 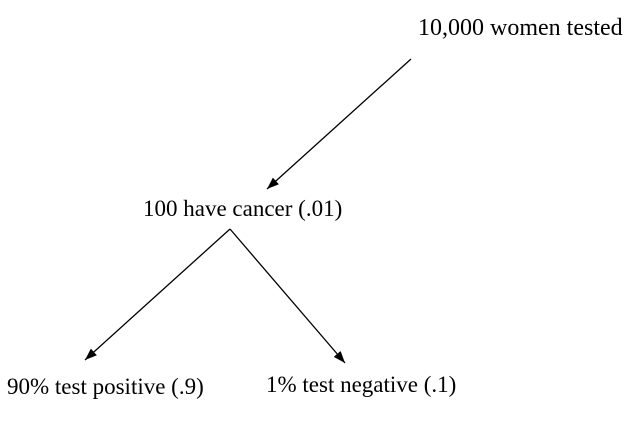 I want to click on node-test-positive: 90% test positive (.9), so click(x=105, y=386).